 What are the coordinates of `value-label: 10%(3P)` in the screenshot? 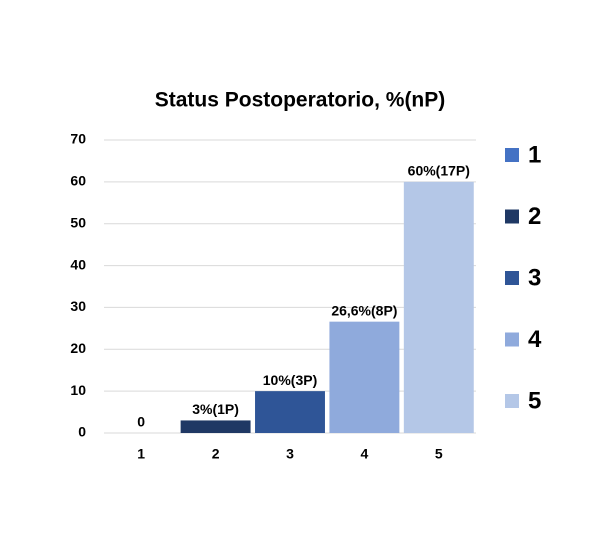 It's located at (290, 380).